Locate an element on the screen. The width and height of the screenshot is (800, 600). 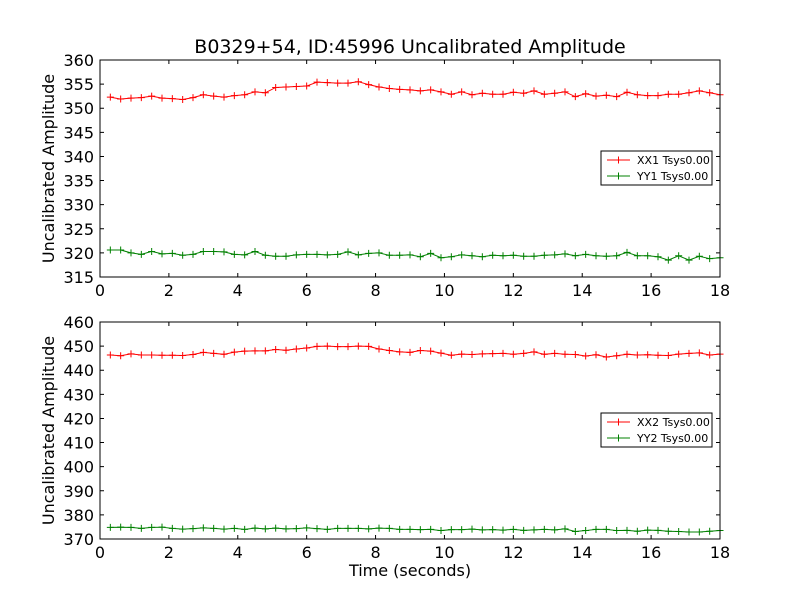
y-tick-label: 410 is located at coordinates (78, 443).